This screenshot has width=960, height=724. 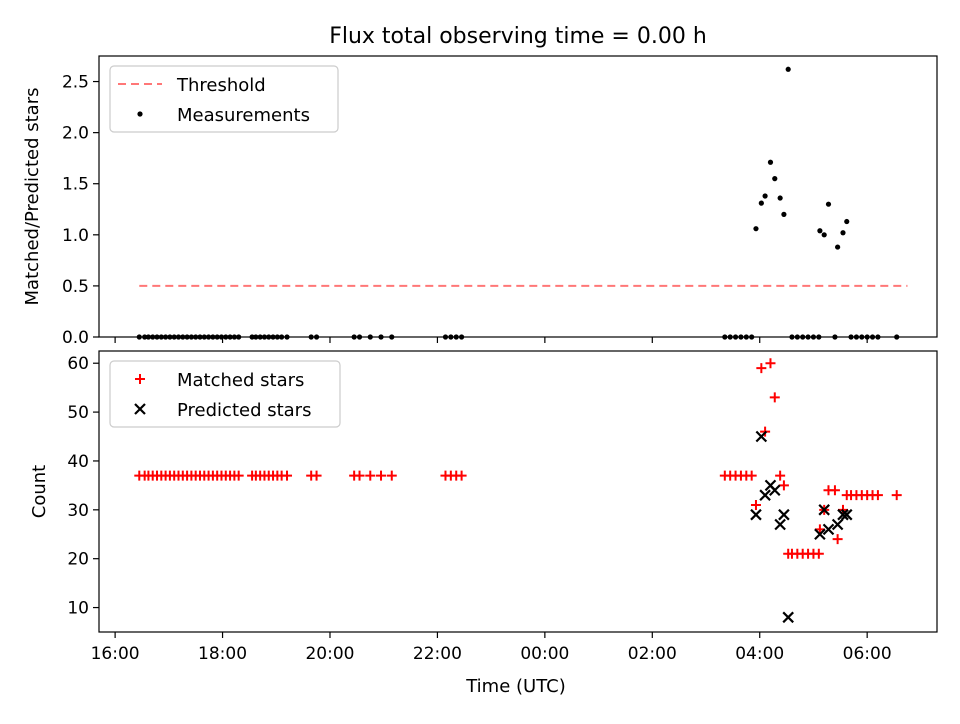 What do you see at coordinates (759, 654) in the screenshot?
I see `x-tick-label: 04:00` at bounding box center [759, 654].